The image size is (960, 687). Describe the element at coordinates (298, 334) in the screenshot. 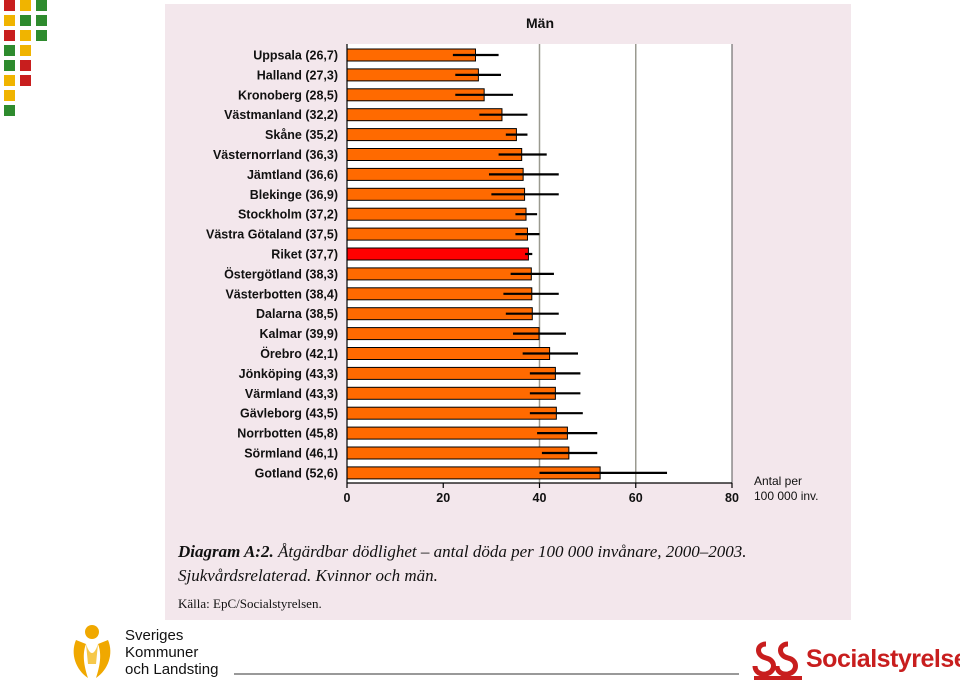

I see `category-label: Kalmar (39,9)` at that location.